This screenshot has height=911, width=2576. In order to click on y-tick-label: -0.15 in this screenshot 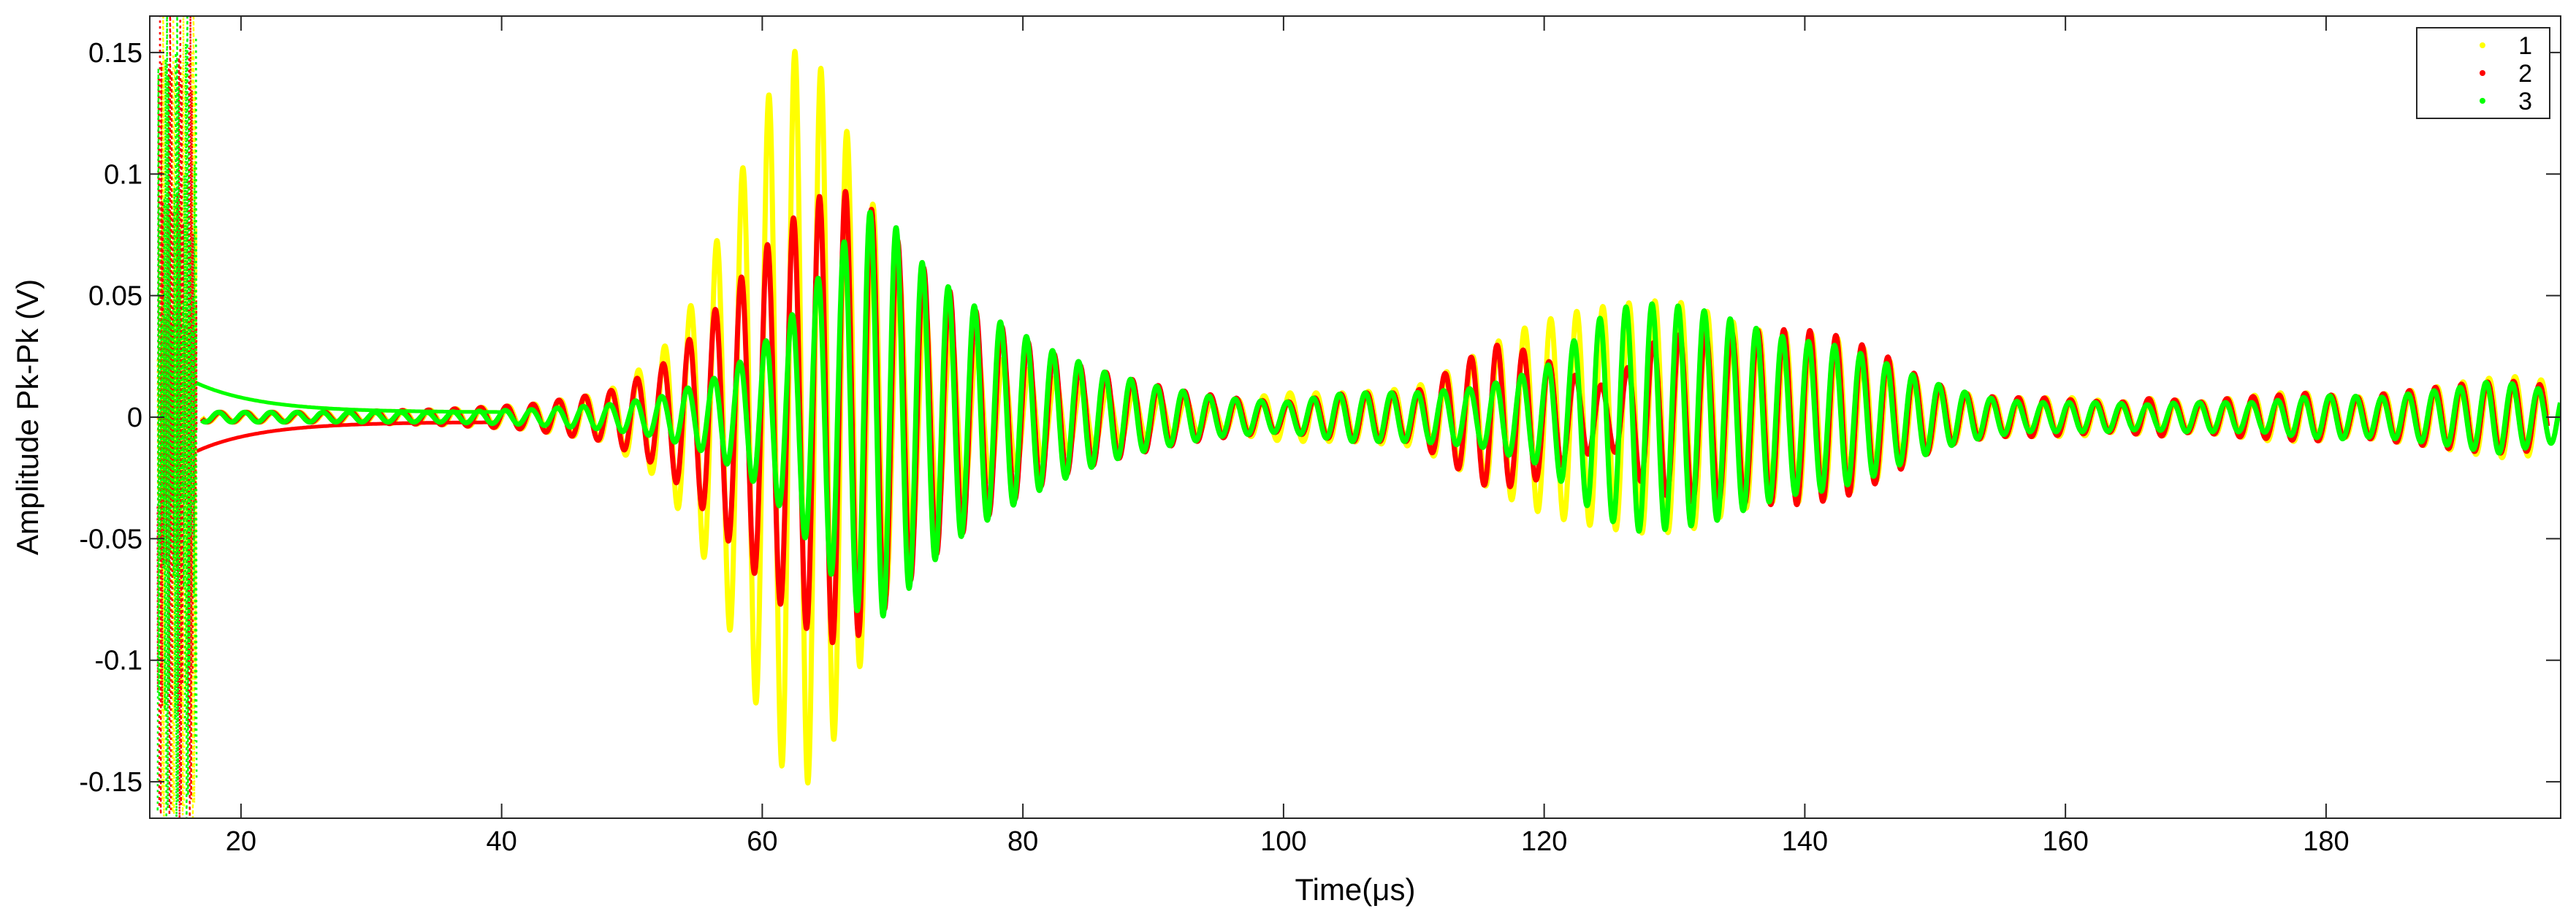, I will do `click(110, 783)`.